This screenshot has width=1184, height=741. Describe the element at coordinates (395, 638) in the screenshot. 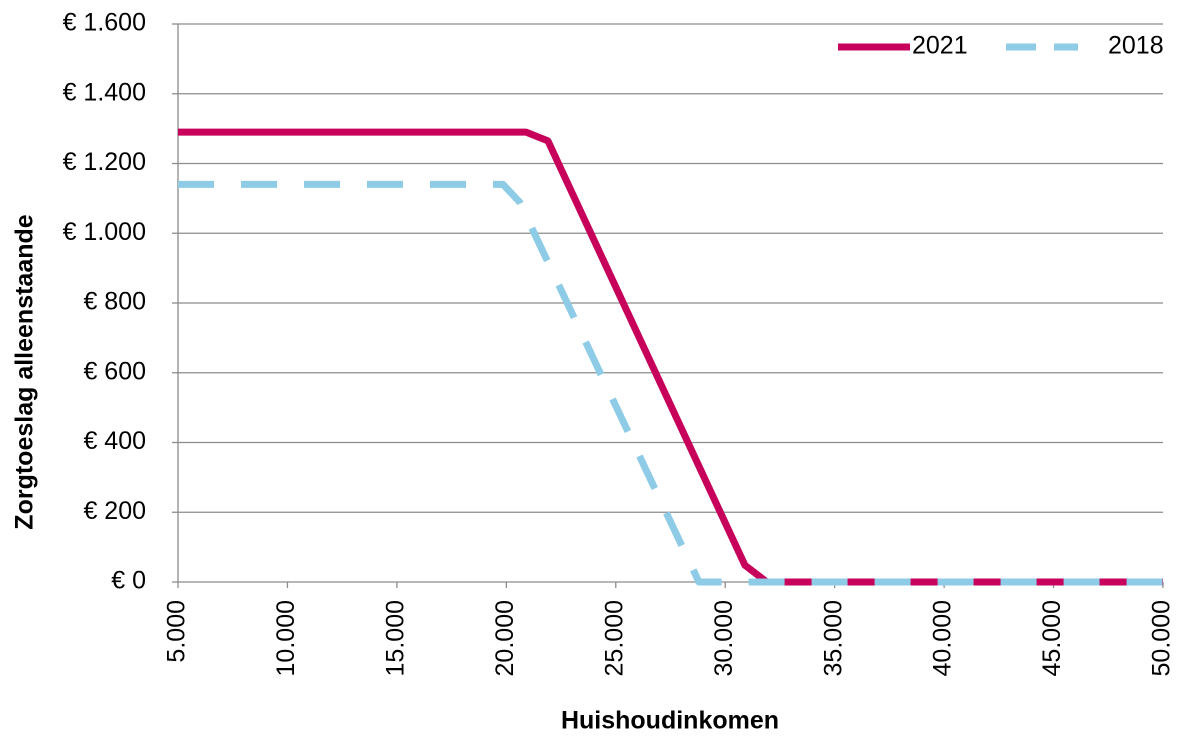

I see `x-tick-label: 15.000` at that location.